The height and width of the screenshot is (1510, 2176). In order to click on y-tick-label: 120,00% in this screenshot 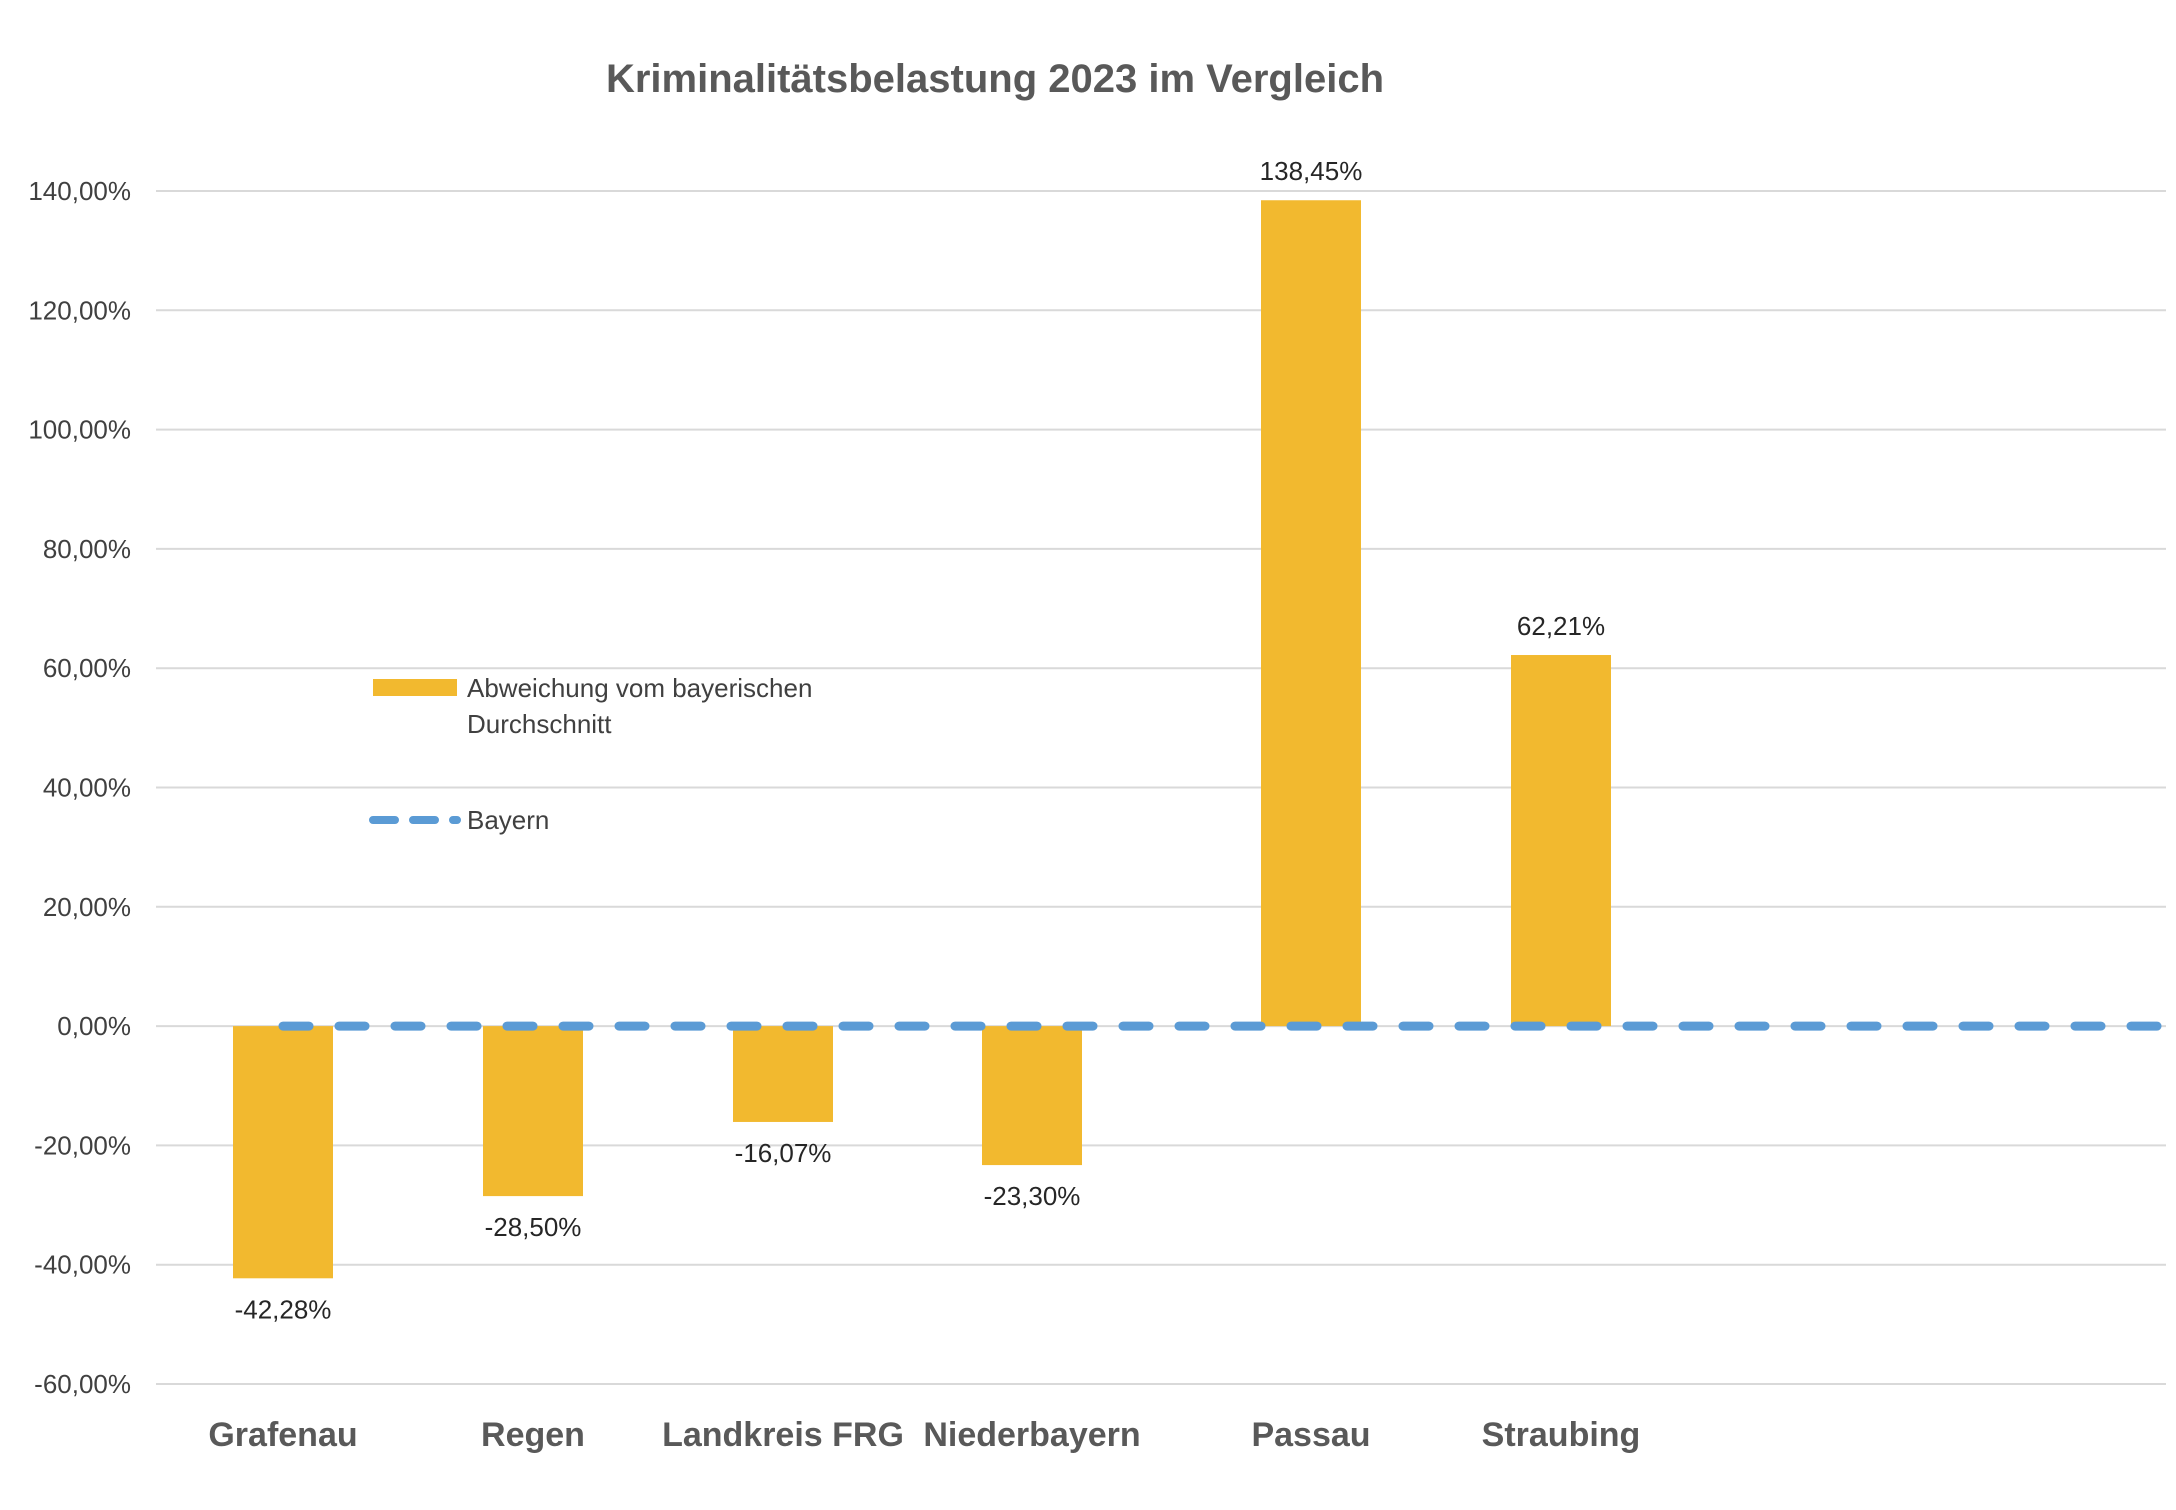, I will do `click(79, 310)`.